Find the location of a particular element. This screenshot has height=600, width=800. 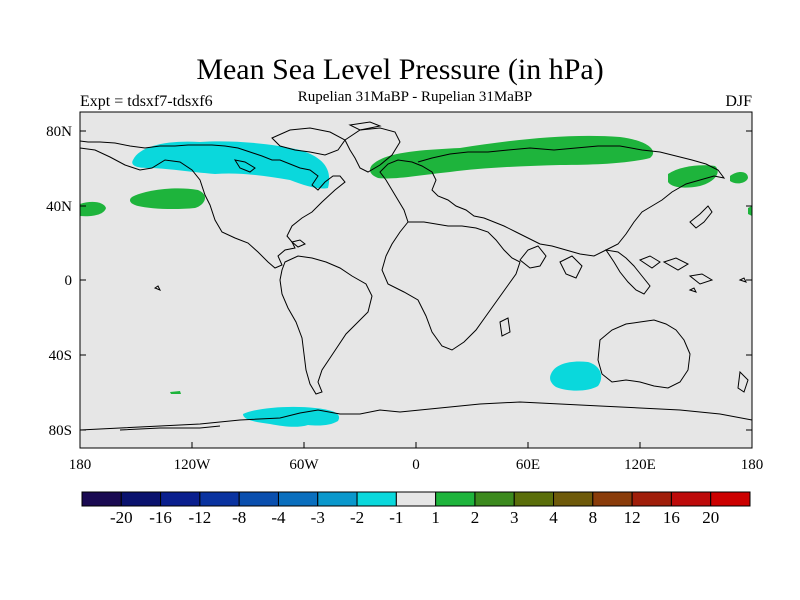

colorbar-label: 12 is located at coordinates (632, 517).